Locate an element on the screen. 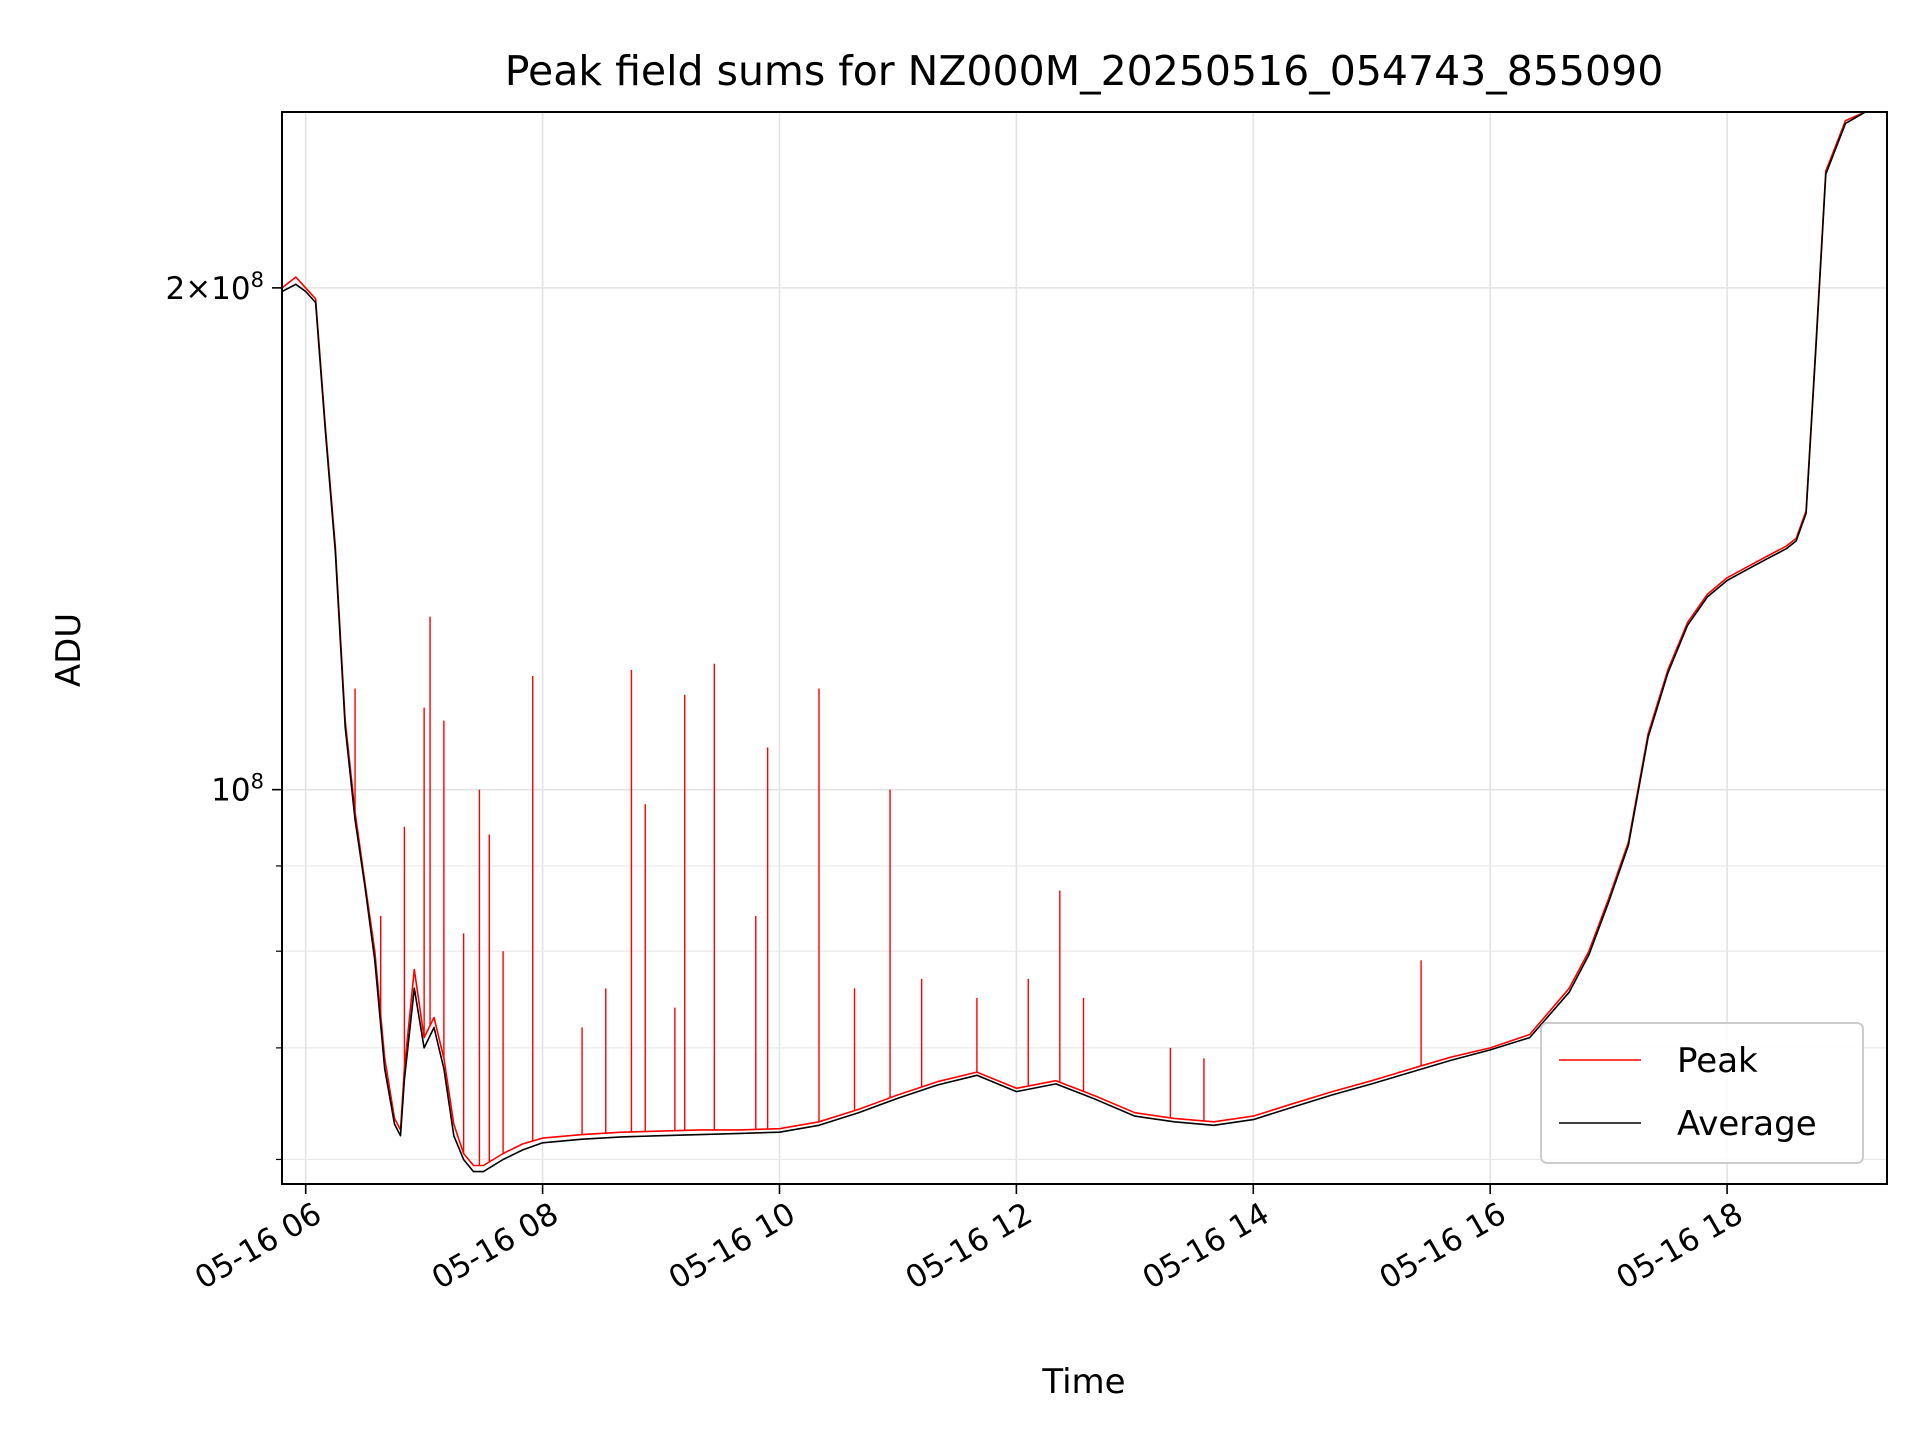 This screenshot has width=1920, height=1440. y-axis-label: ADU is located at coordinates (69, 650).